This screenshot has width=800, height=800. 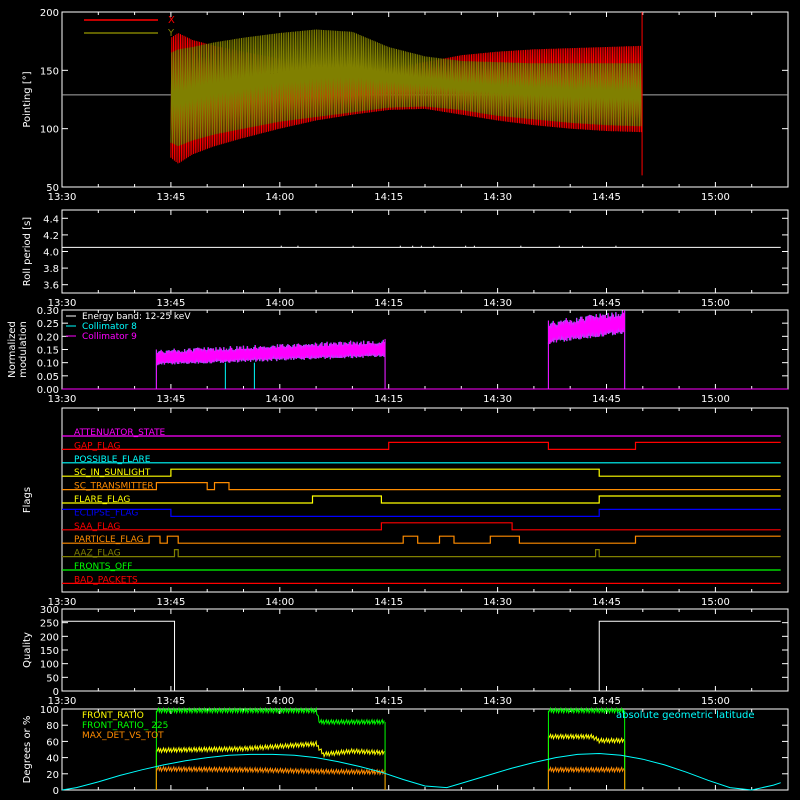 What do you see at coordinates (109, 327) in the screenshot?
I see `legend-label: Collimator 8` at bounding box center [109, 327].